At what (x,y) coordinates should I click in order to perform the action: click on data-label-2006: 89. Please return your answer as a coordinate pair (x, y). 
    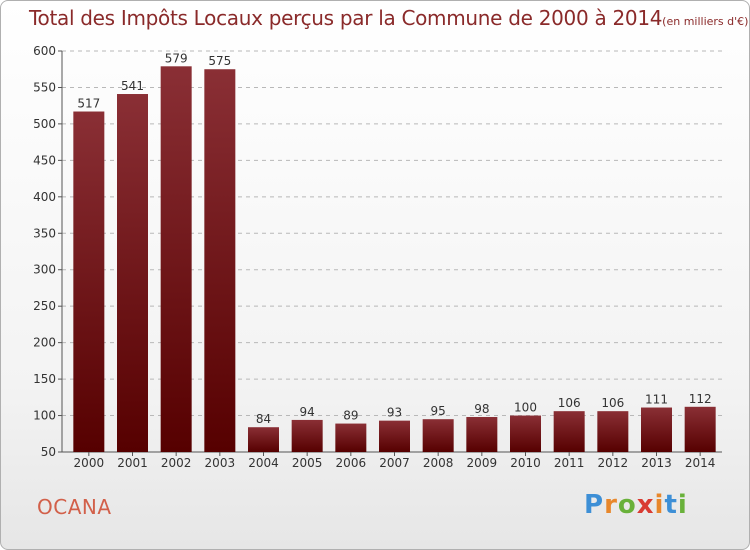
    Looking at the image, I should click on (350, 416).